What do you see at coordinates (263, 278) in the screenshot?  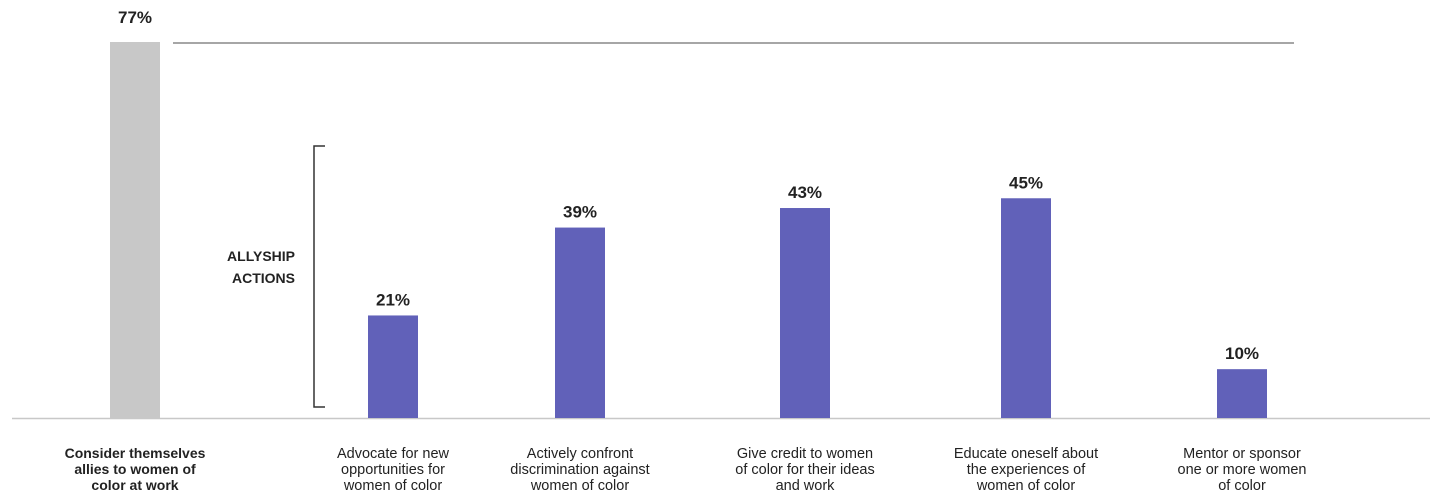 I see `bracket-label-line-2: ACTIONS` at bounding box center [263, 278].